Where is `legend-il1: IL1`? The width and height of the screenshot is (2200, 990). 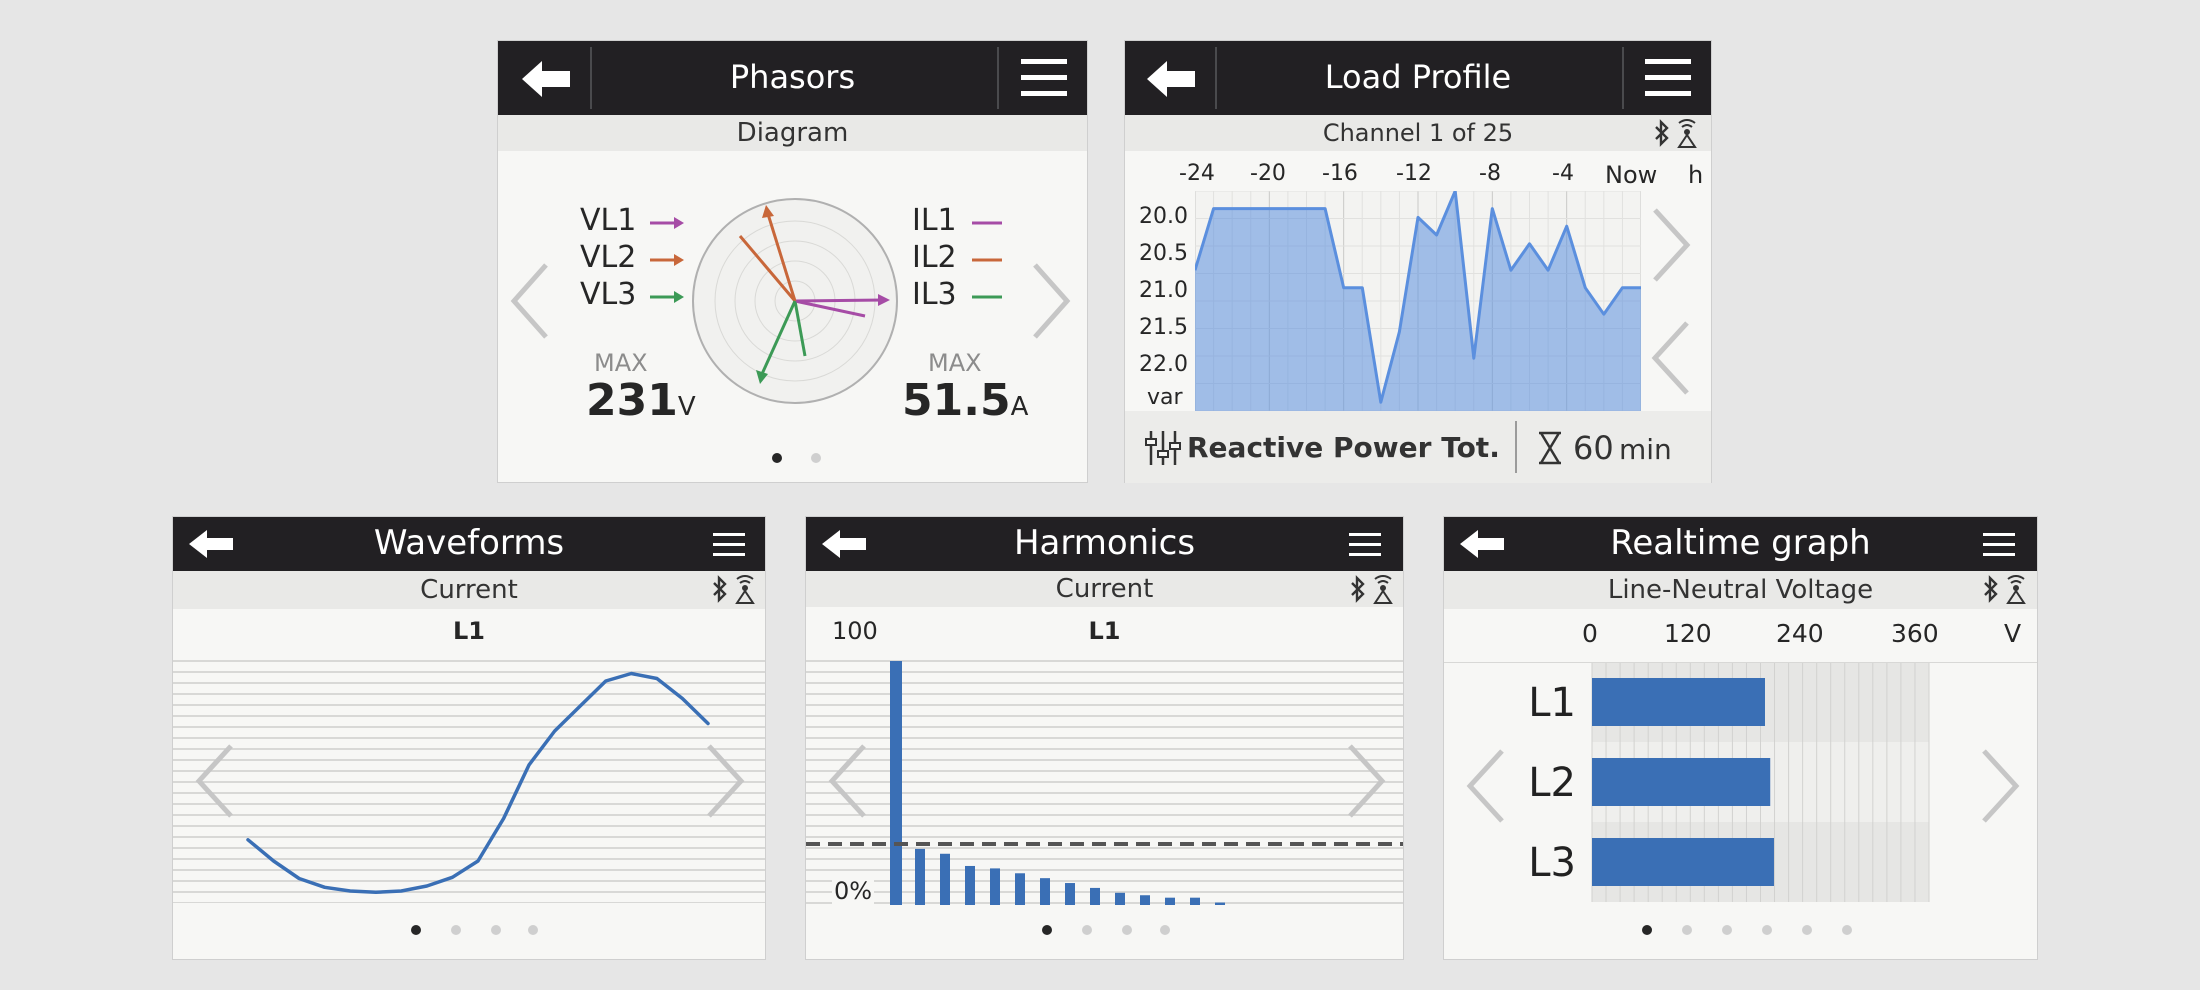 legend-il1: IL1 is located at coordinates (934, 220).